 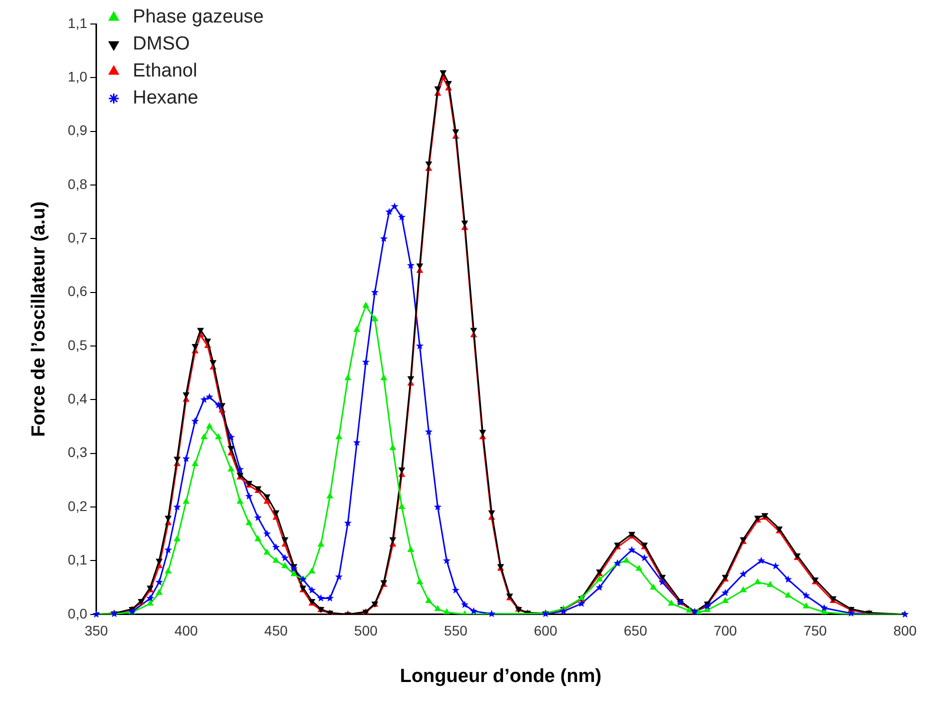 I want to click on y-tick-label: 1,1, so click(x=78, y=22).